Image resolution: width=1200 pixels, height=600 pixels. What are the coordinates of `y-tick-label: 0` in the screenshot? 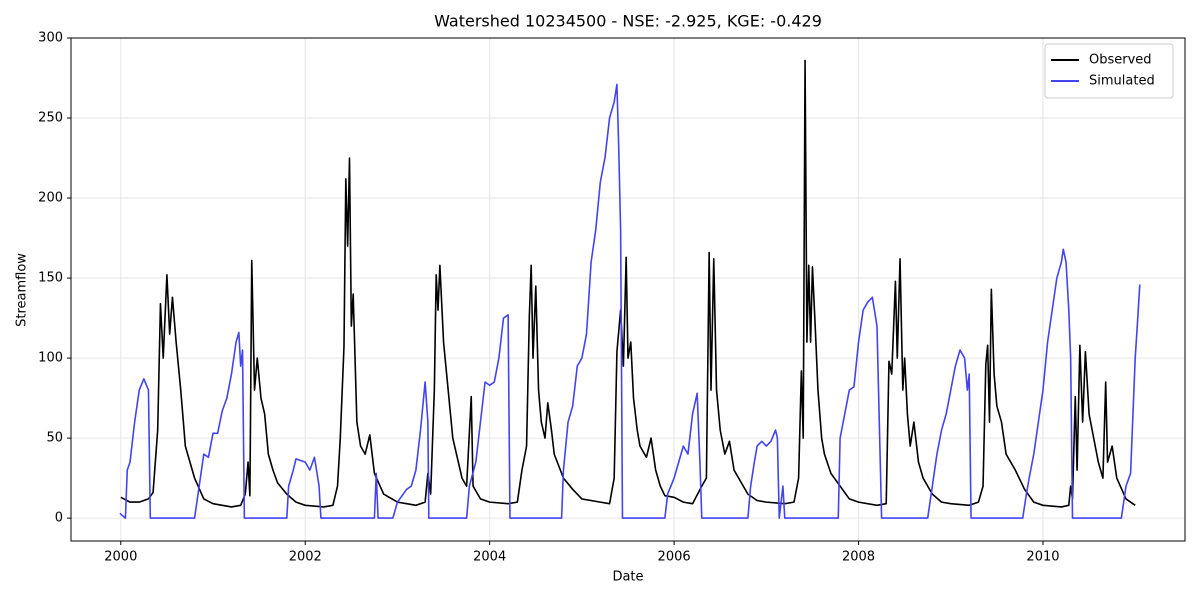 It's located at (59, 518).